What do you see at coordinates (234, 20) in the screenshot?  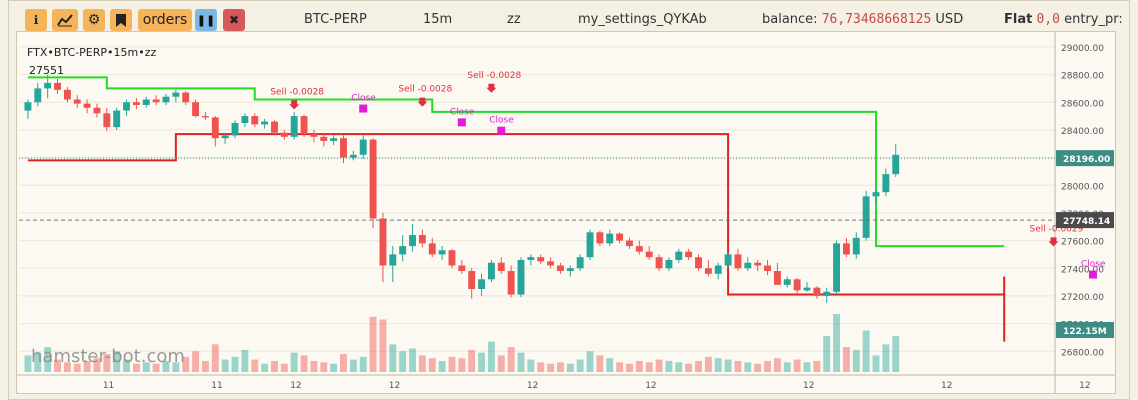 I see `stop-button: ✖` at bounding box center [234, 20].